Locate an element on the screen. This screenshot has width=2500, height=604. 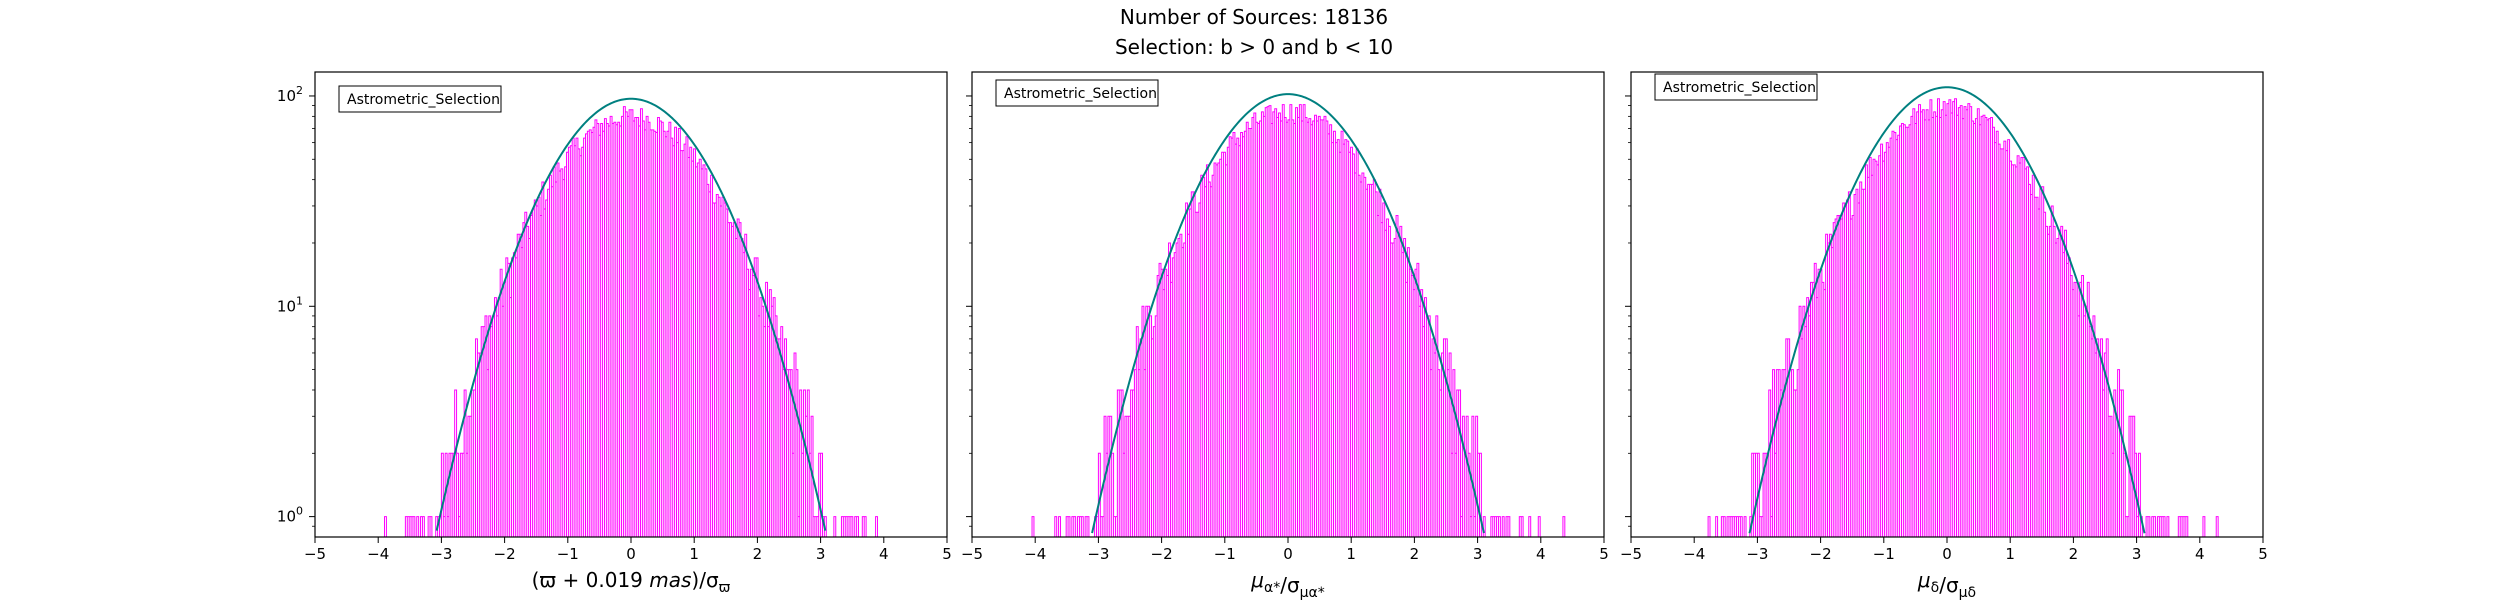
y-tick-label: 10² is located at coordinates (290, 94).